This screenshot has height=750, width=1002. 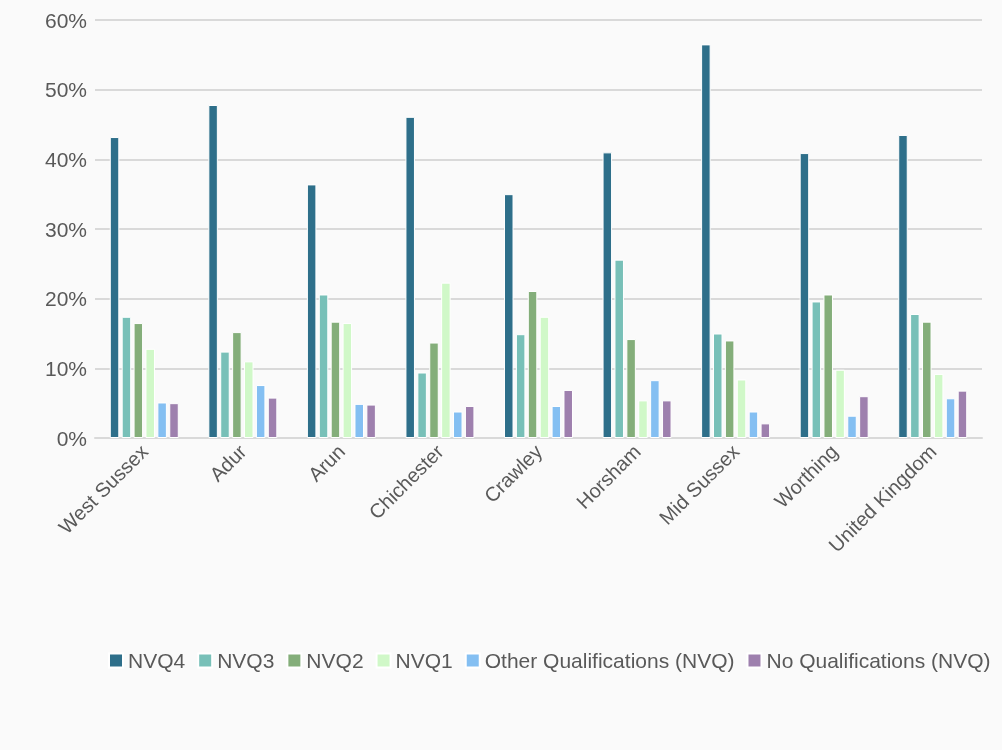 What do you see at coordinates (335, 660) in the screenshot?
I see `legend-label: NVQ2` at bounding box center [335, 660].